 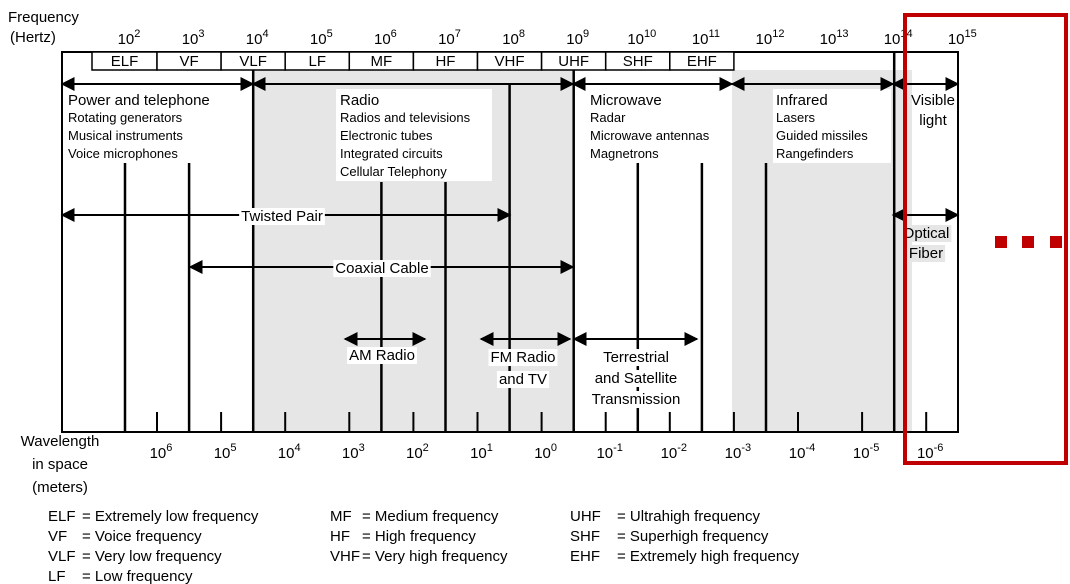 What do you see at coordinates (417, 452) in the screenshot?
I see `wavelength-tick-label: 10²` at bounding box center [417, 452].